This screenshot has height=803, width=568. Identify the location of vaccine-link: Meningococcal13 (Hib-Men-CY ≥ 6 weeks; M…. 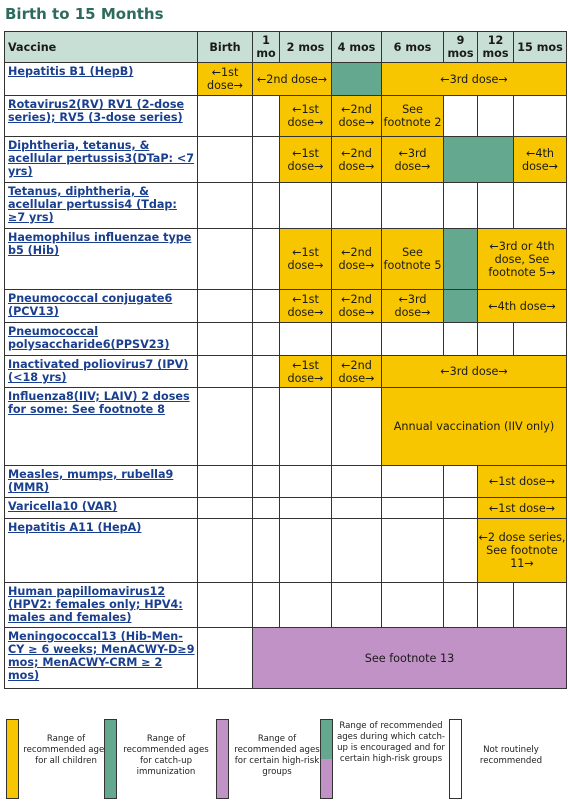
(101, 656).